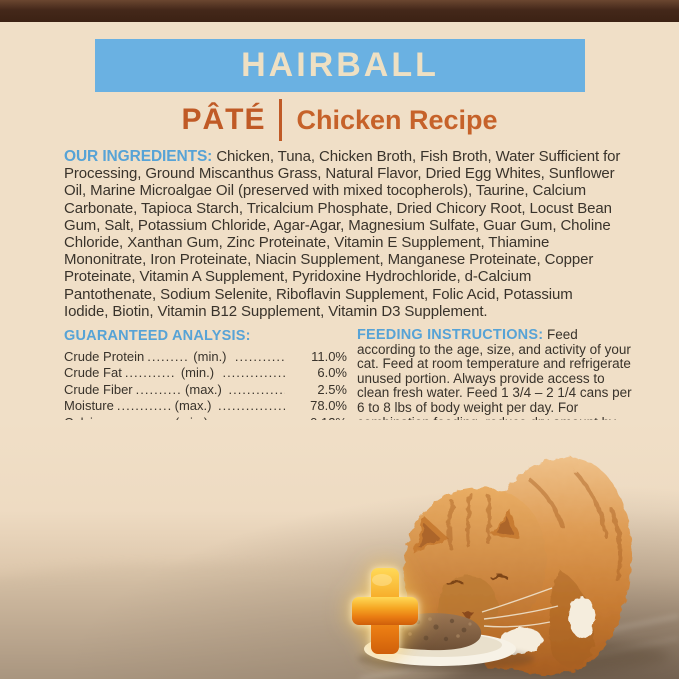  What do you see at coordinates (138, 156) in the screenshot?
I see `ingredients-heading: OUR INGREDIENTS:` at bounding box center [138, 156].